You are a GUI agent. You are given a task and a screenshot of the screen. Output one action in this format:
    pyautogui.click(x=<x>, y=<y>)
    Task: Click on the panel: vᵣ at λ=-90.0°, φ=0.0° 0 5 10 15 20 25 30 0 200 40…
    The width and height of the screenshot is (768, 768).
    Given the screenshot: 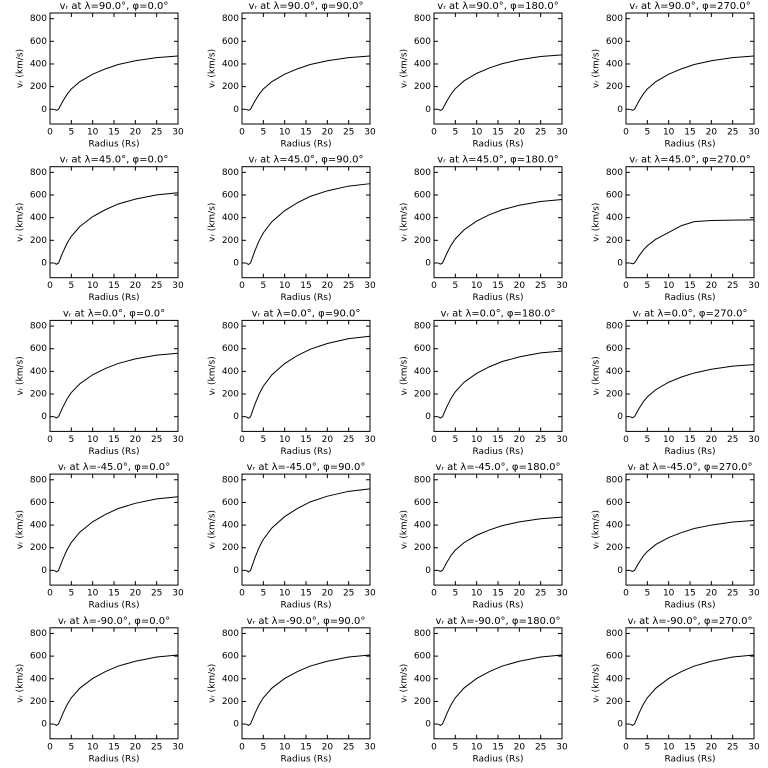 What is the action you would take?
    pyautogui.click(x=100, y=690)
    